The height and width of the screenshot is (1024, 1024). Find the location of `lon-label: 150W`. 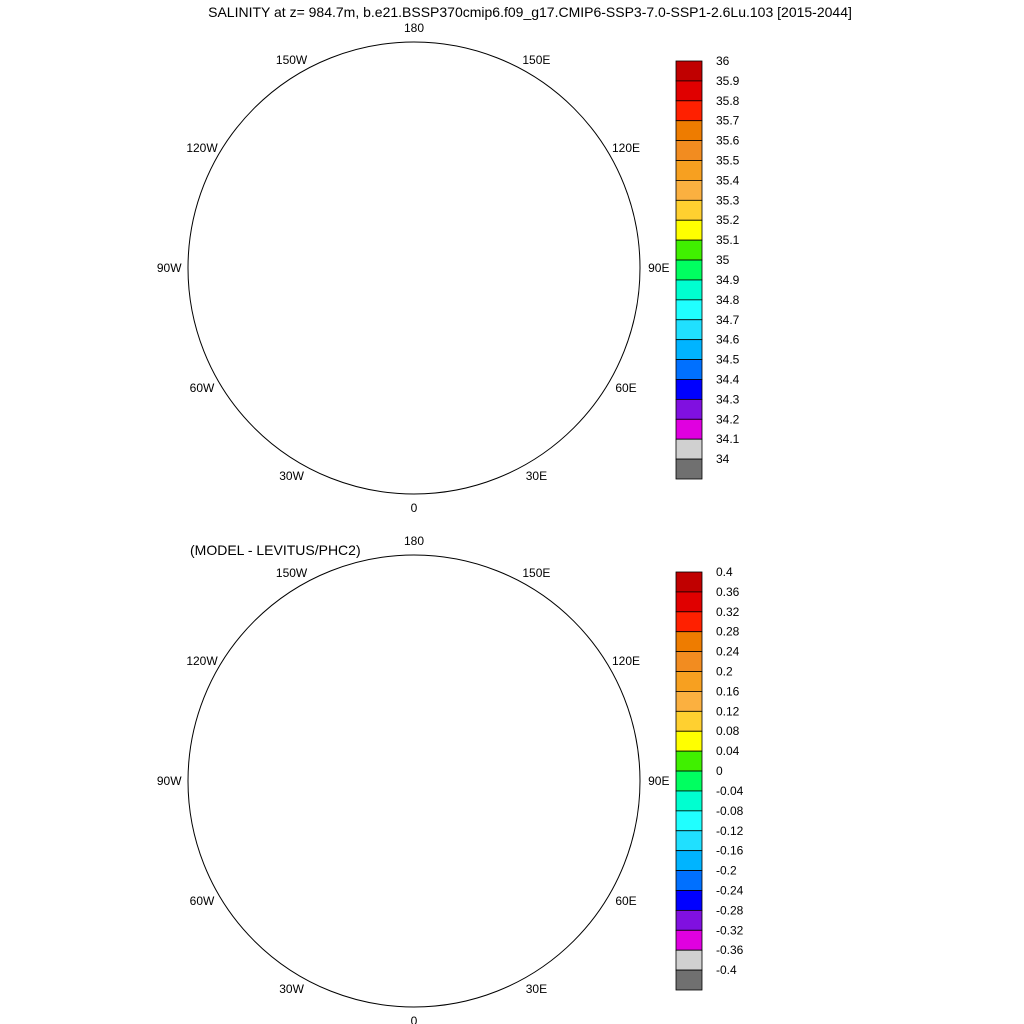

lon-label: 150W is located at coordinates (292, 573).